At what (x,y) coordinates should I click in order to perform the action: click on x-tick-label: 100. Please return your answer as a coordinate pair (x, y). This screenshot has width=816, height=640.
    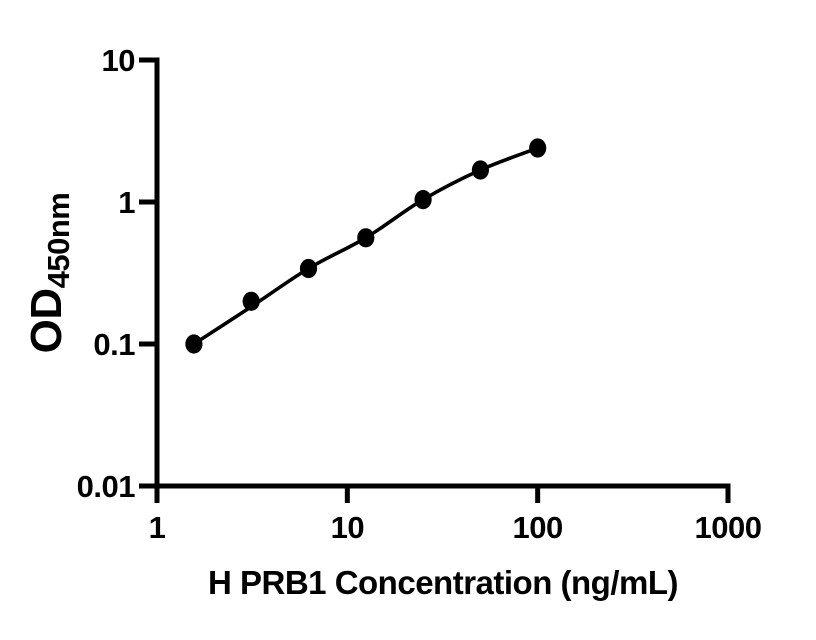
    Looking at the image, I should click on (538, 527).